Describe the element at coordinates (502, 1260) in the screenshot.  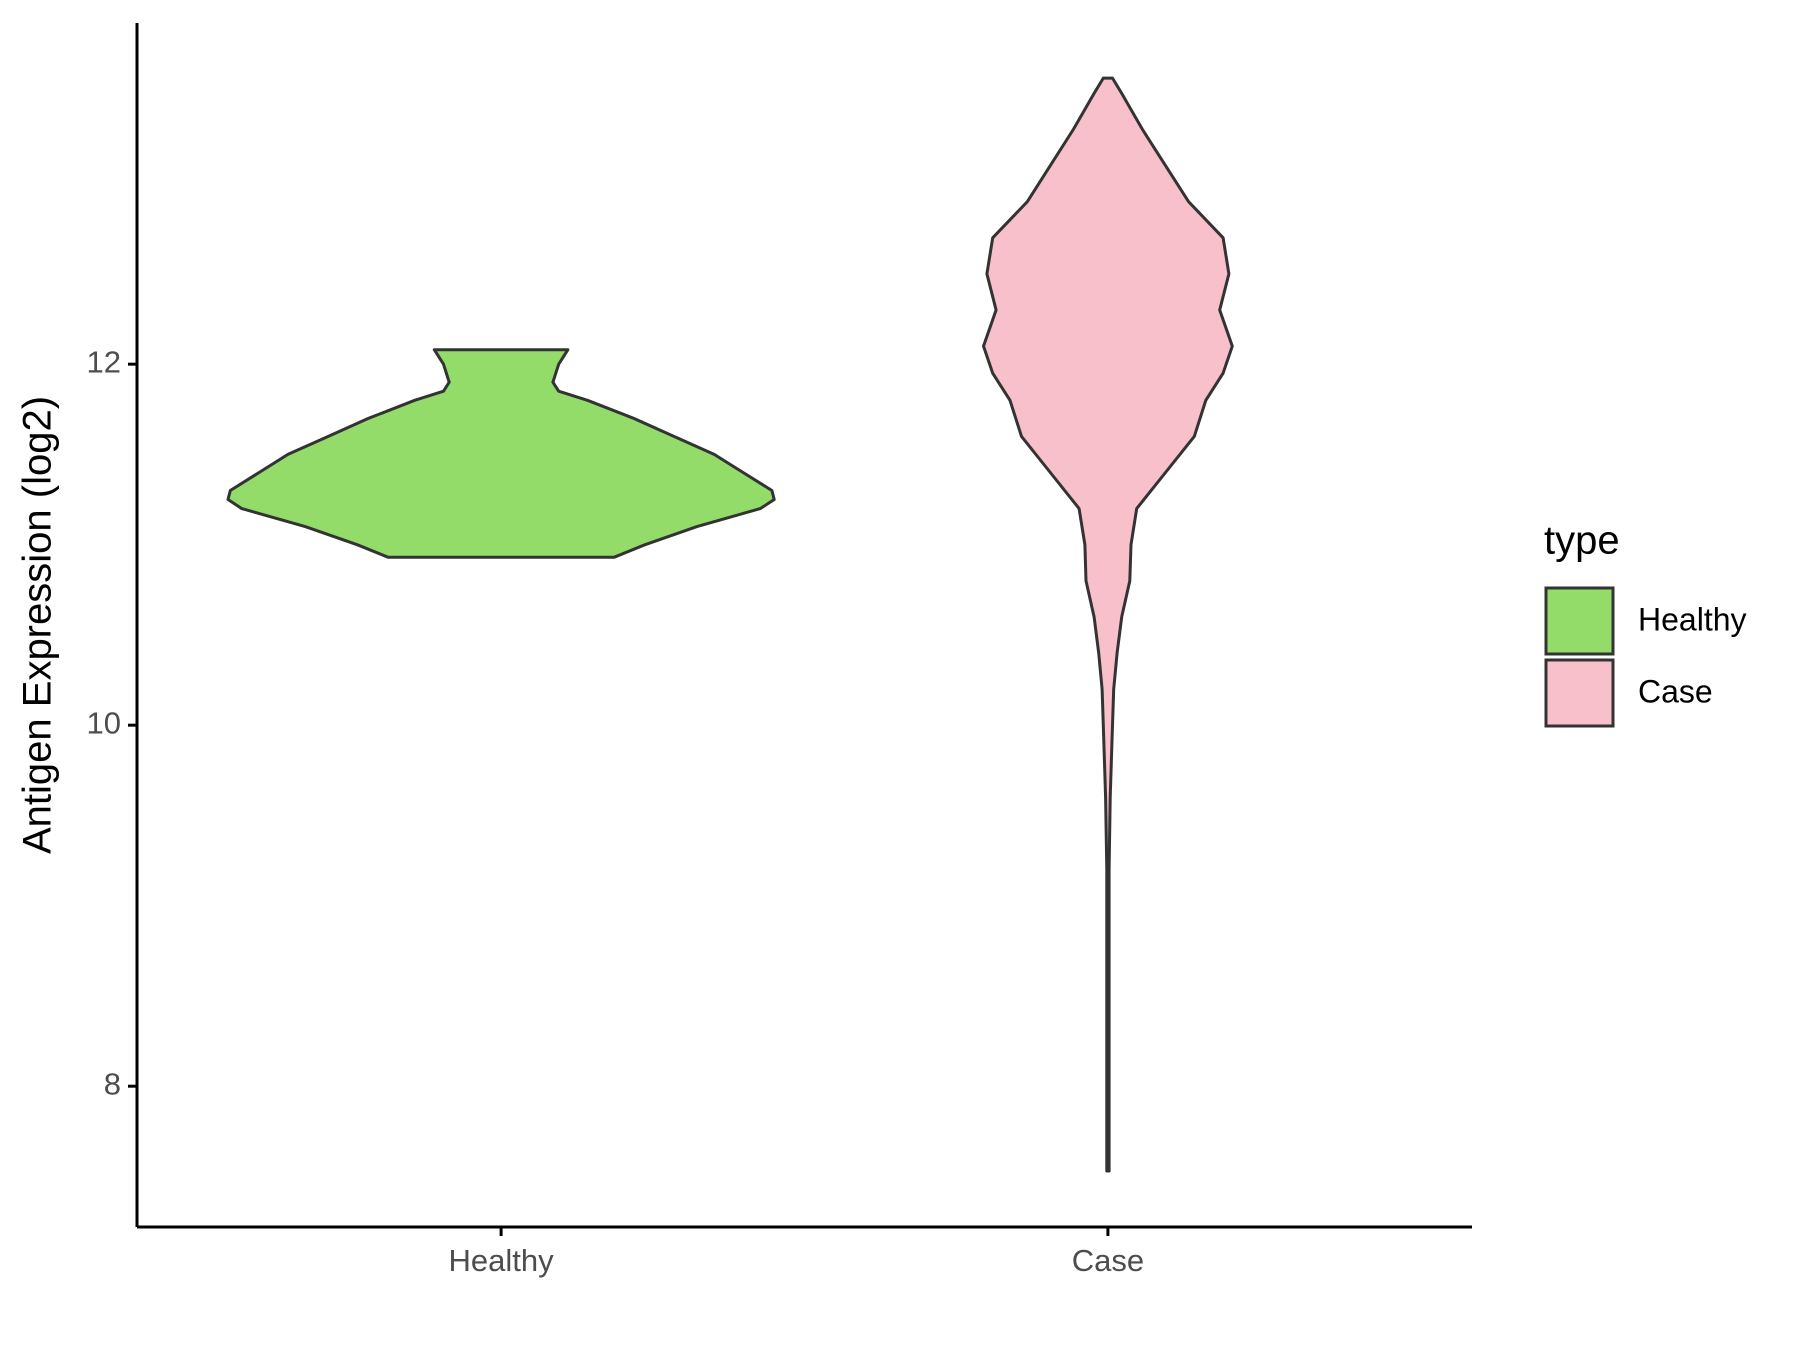
I see `x-tick-label: Healthy` at that location.